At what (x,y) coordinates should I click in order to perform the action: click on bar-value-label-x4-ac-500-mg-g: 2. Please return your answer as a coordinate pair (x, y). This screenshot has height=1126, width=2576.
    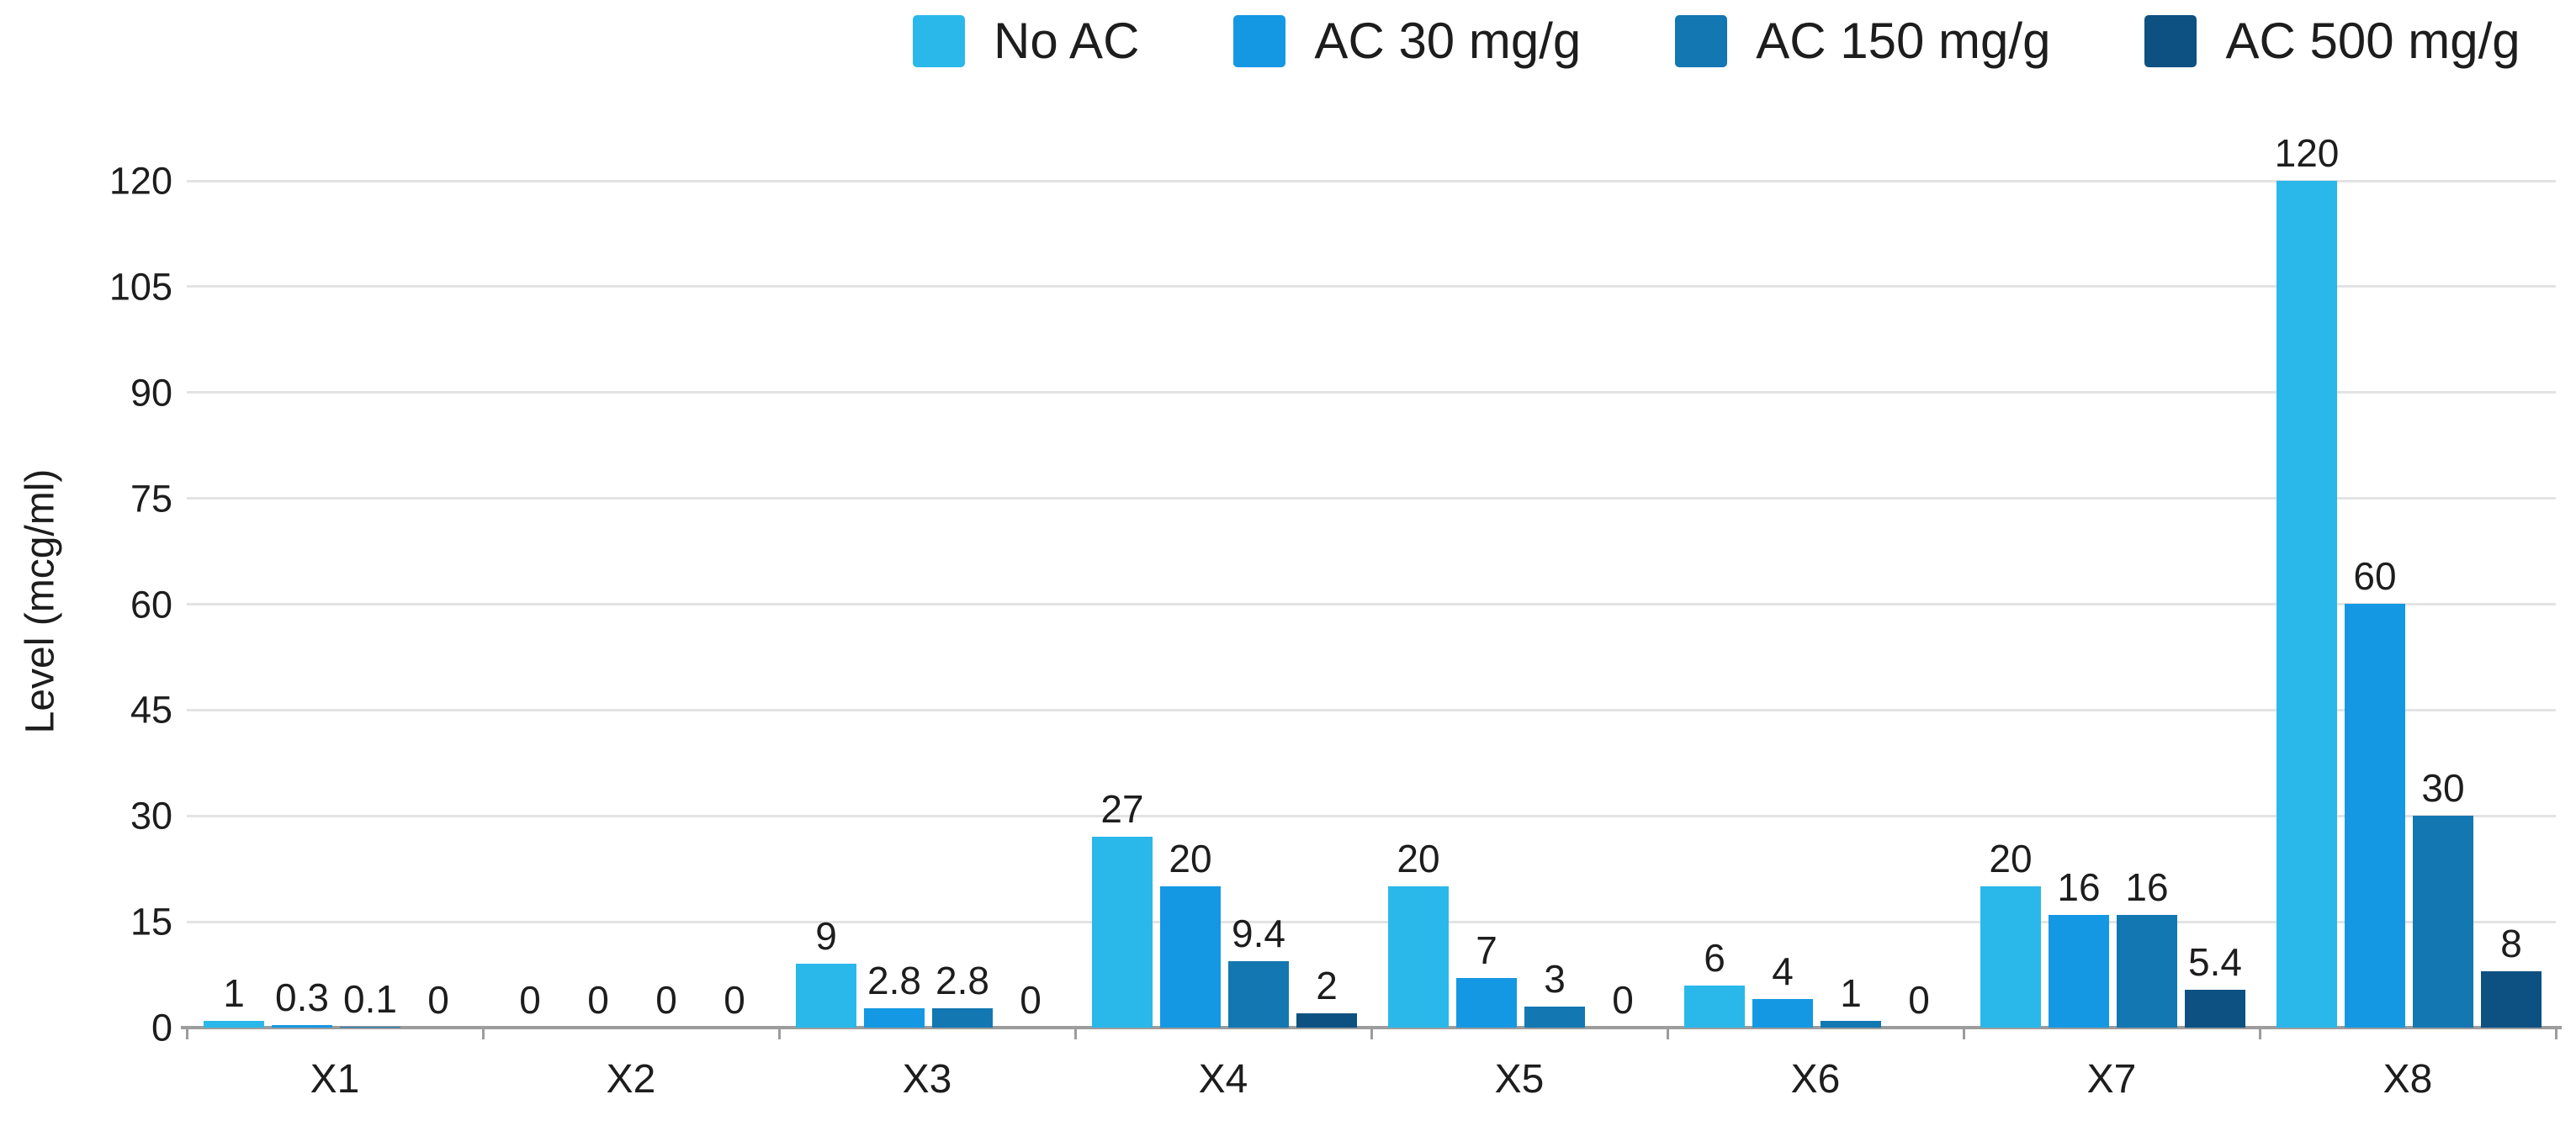
    Looking at the image, I should click on (1327, 985).